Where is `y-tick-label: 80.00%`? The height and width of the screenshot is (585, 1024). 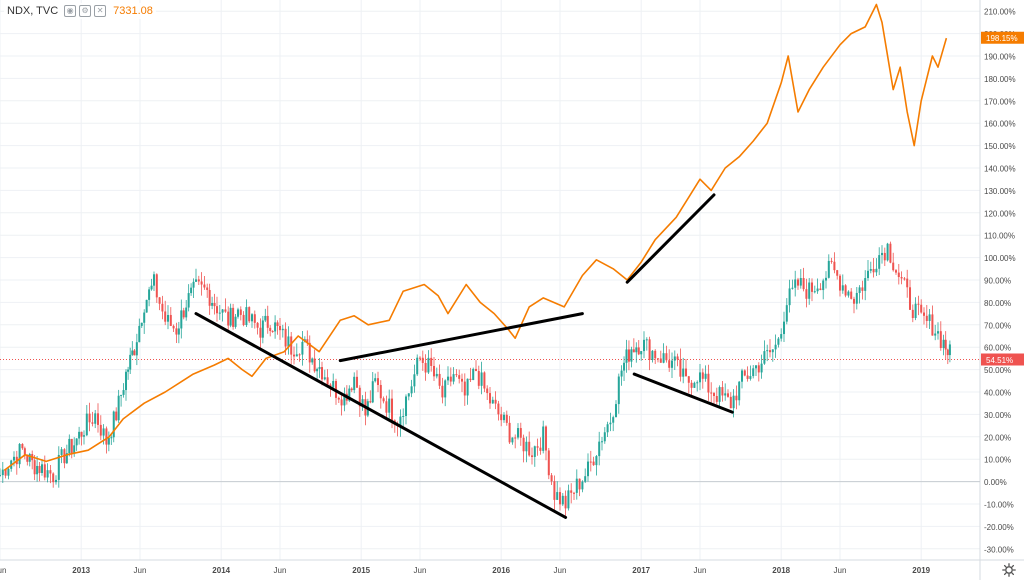
y-tick-label: 80.00% is located at coordinates (997, 303).